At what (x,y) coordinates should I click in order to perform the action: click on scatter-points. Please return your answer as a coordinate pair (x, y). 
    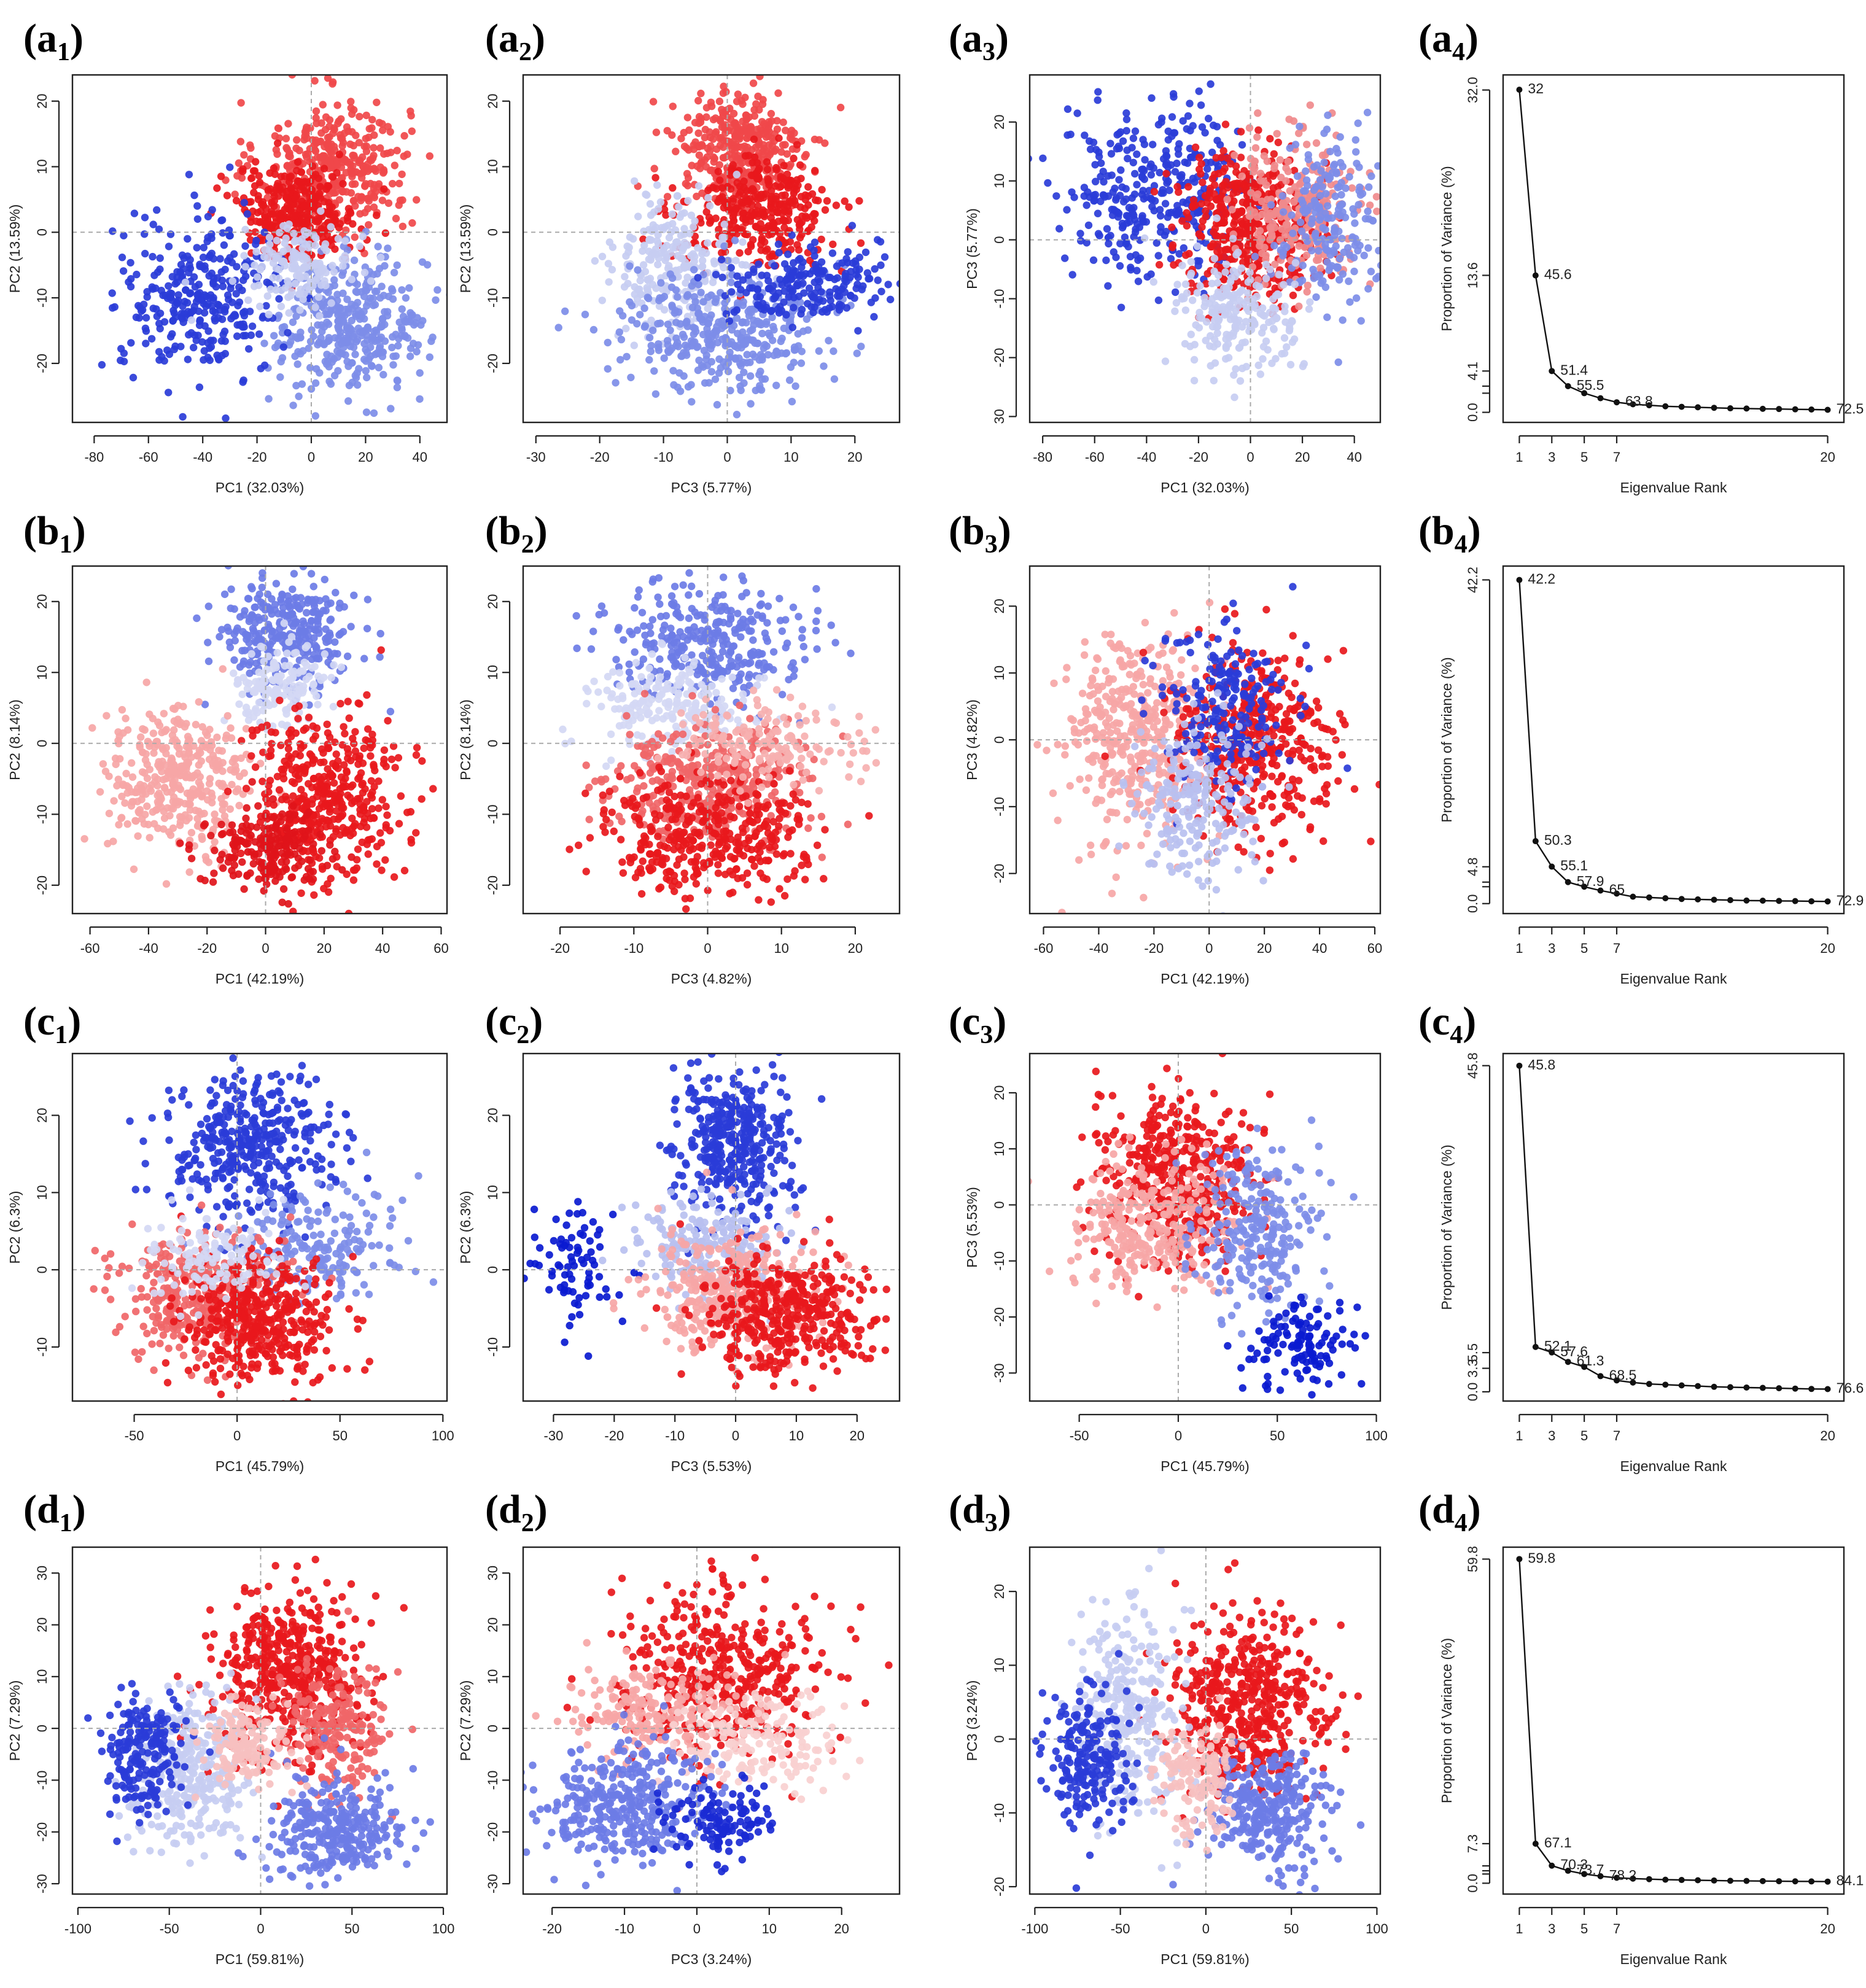
    Looking at the image, I should click on (258, 740).